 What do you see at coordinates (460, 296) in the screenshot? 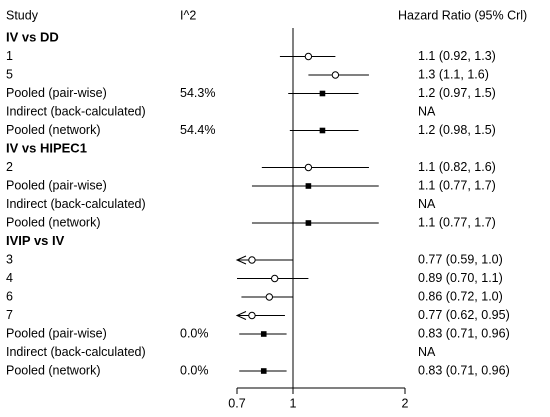
I see `row-effect-text: 0.86 (0.72, 1.0)` at bounding box center [460, 296].